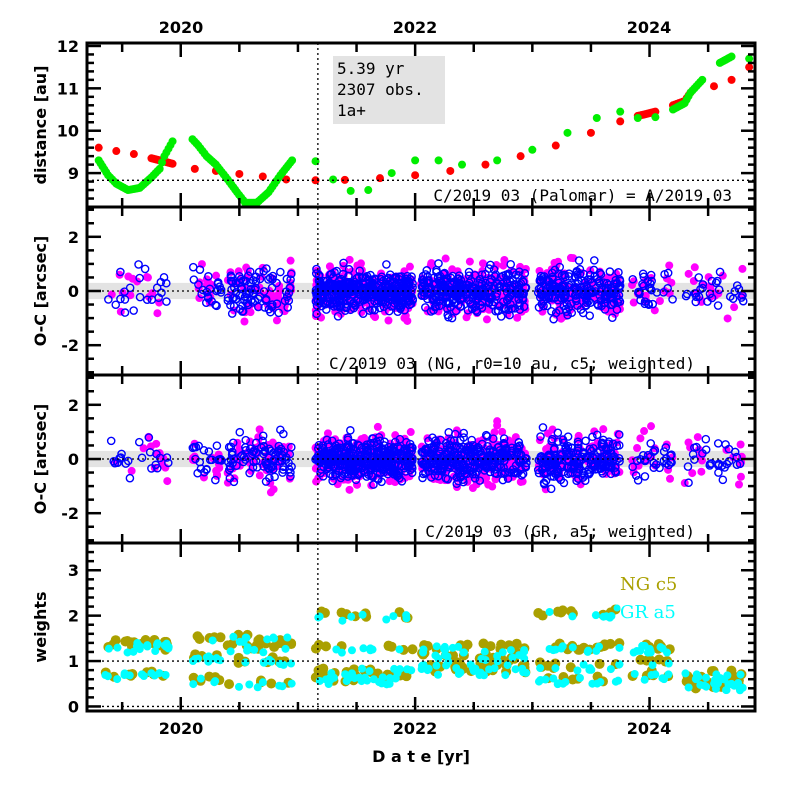  What do you see at coordinates (415, 728) in the screenshot?
I see `bottom-tick-2022: 2022` at bounding box center [415, 728].